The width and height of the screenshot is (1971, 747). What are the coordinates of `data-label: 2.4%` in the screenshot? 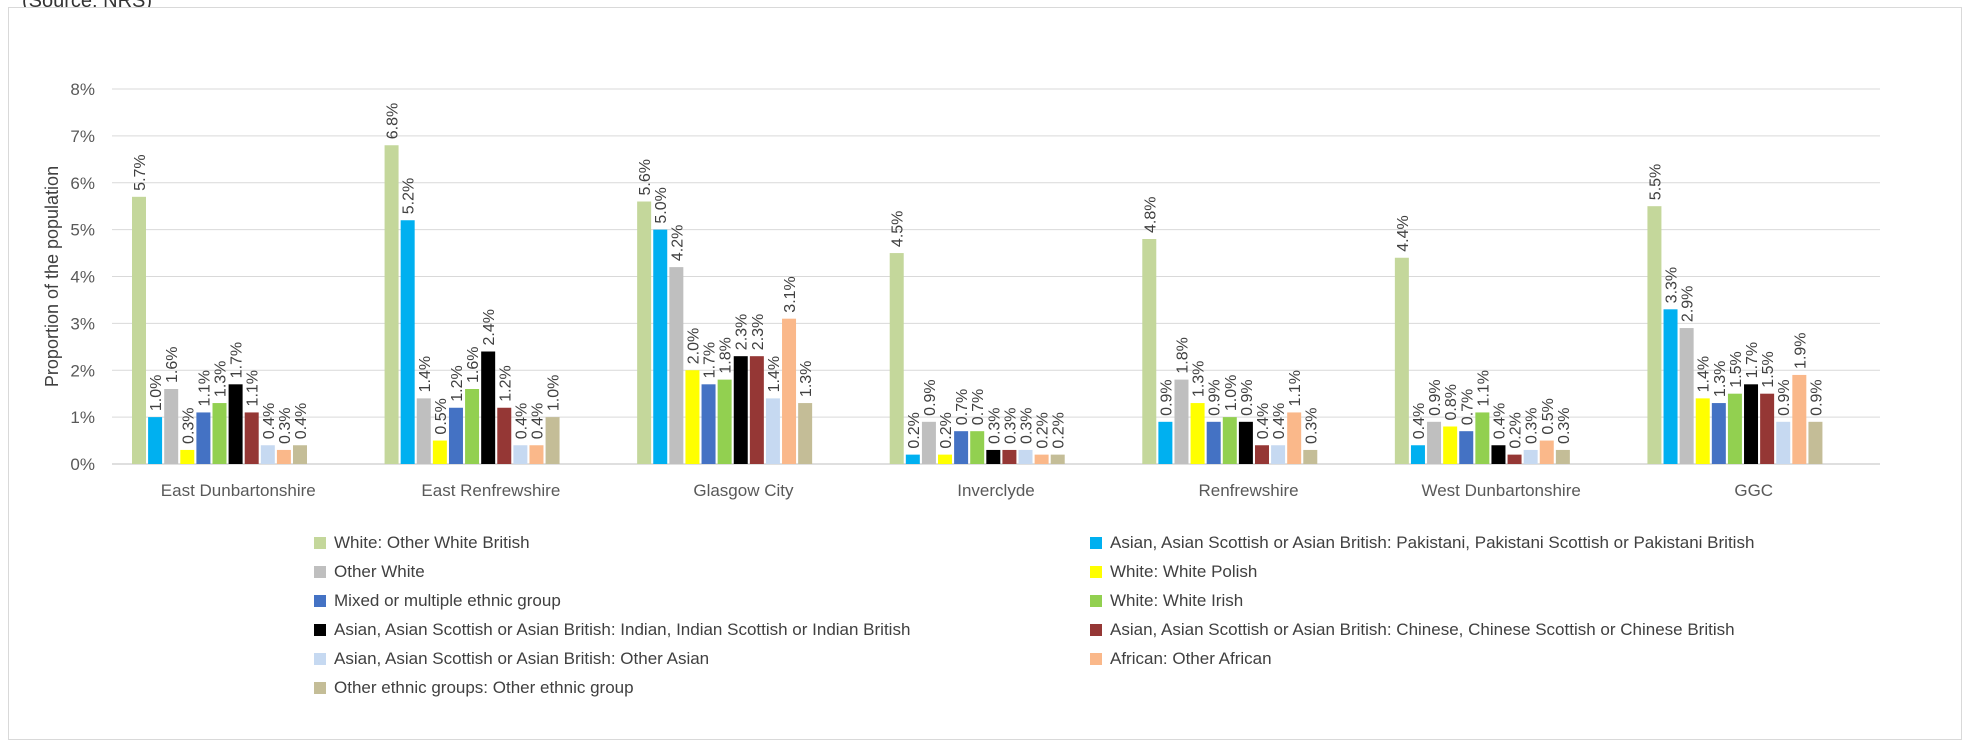 It's located at (489, 327).